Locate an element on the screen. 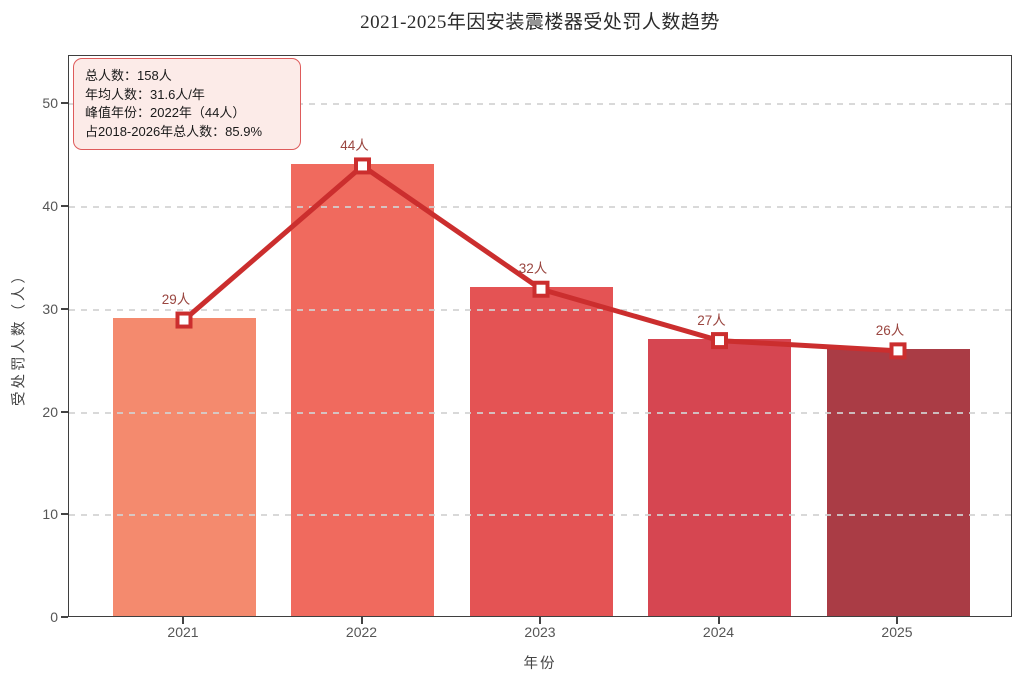 The width and height of the screenshot is (1024, 678). xtick-mark-2022 is located at coordinates (361, 620).